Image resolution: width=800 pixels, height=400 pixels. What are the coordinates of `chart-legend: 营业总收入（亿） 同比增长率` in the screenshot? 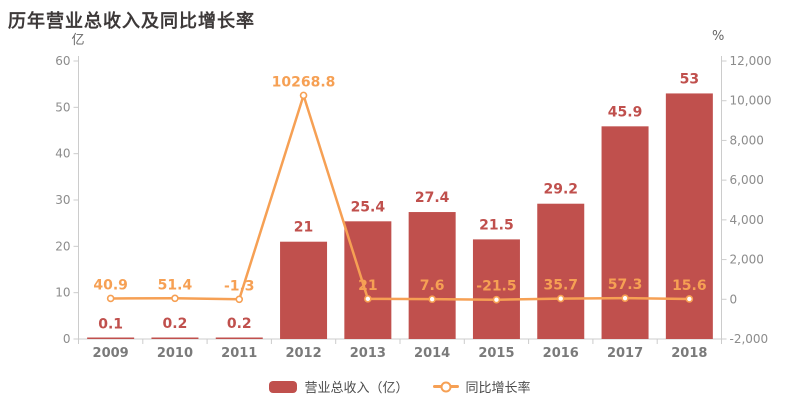 It's located at (400, 386).